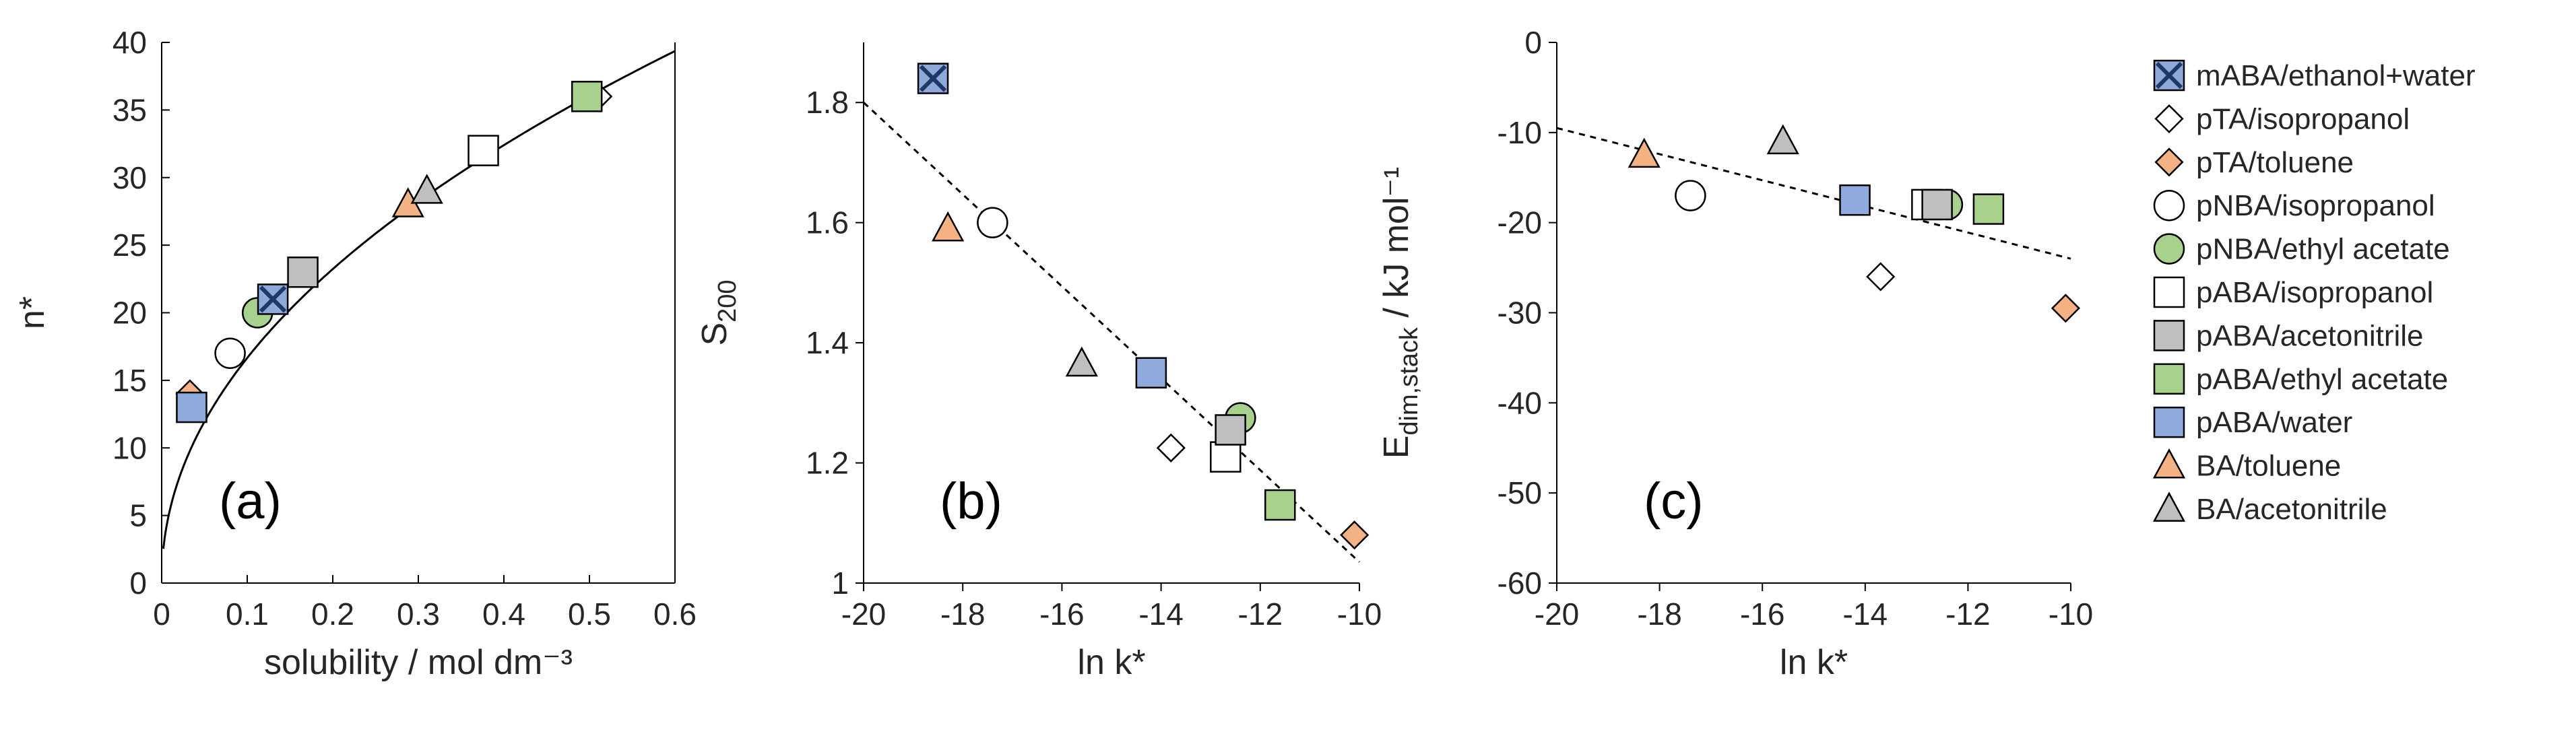 This screenshot has width=2576, height=746. What do you see at coordinates (1397, 448) in the screenshot?
I see `y-axis-label-main: E` at bounding box center [1397, 448].